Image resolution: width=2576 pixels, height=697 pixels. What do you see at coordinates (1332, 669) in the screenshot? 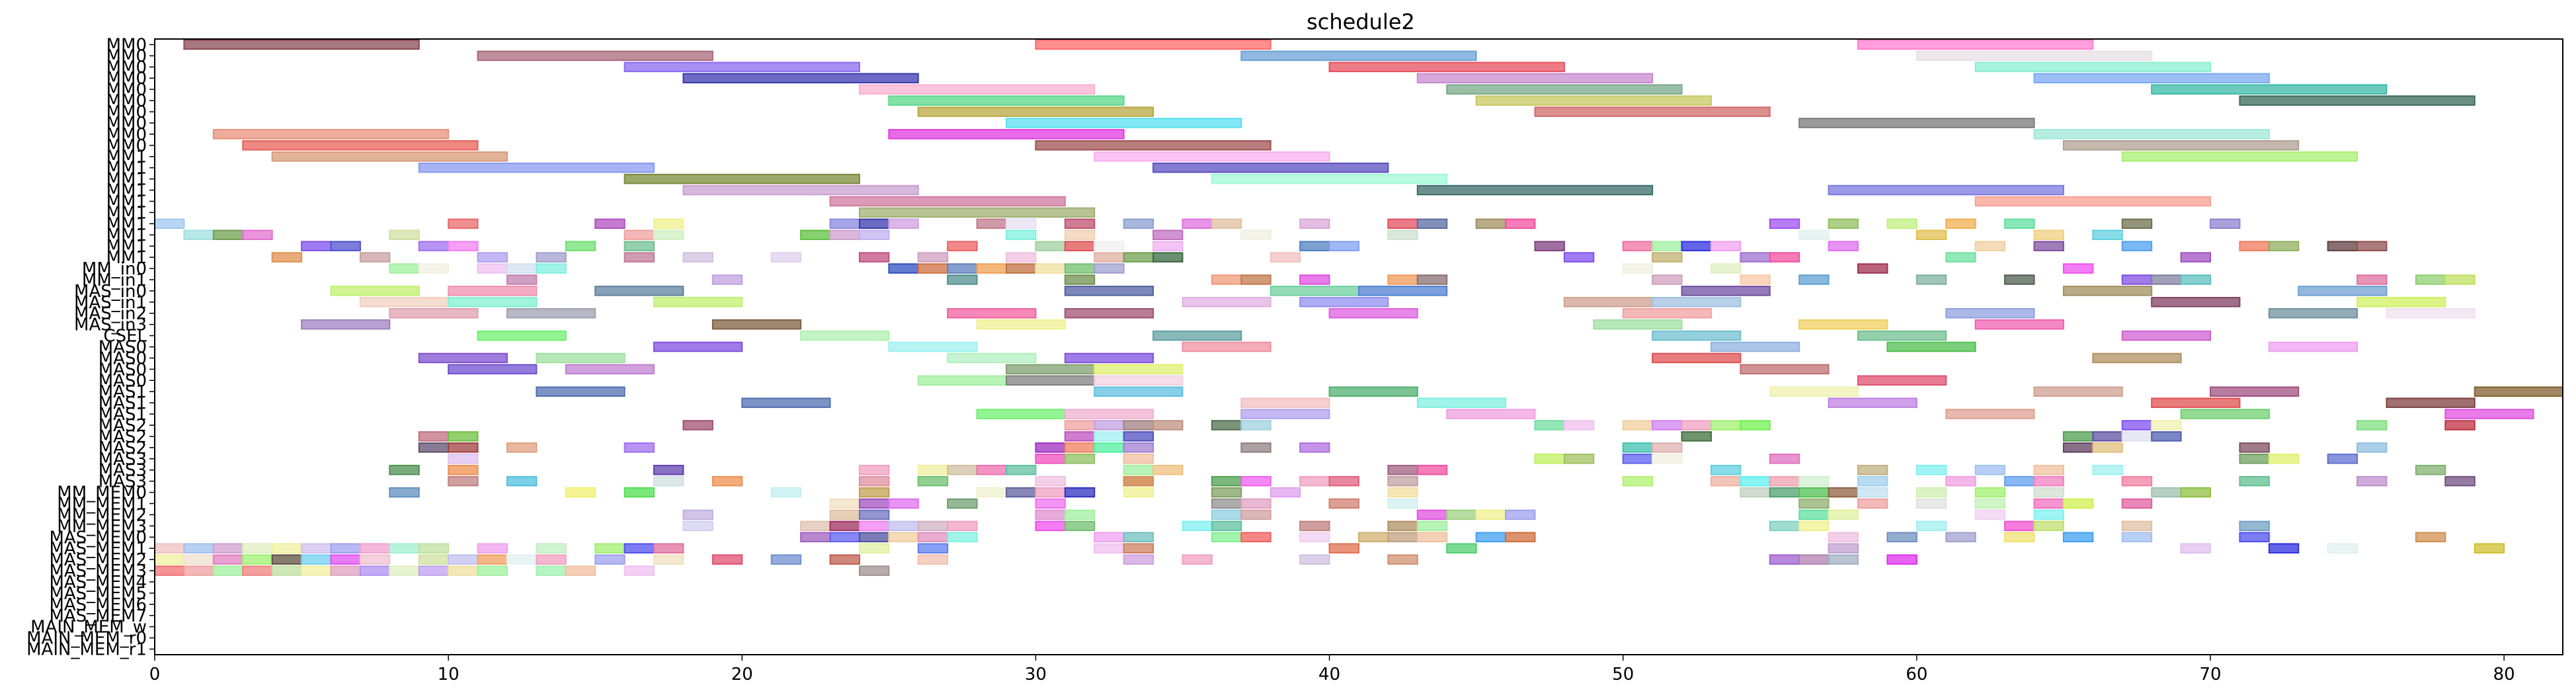
I see `x-axis-ticks: 0 10 20 30 40 50 60 70 80` at bounding box center [1332, 669].